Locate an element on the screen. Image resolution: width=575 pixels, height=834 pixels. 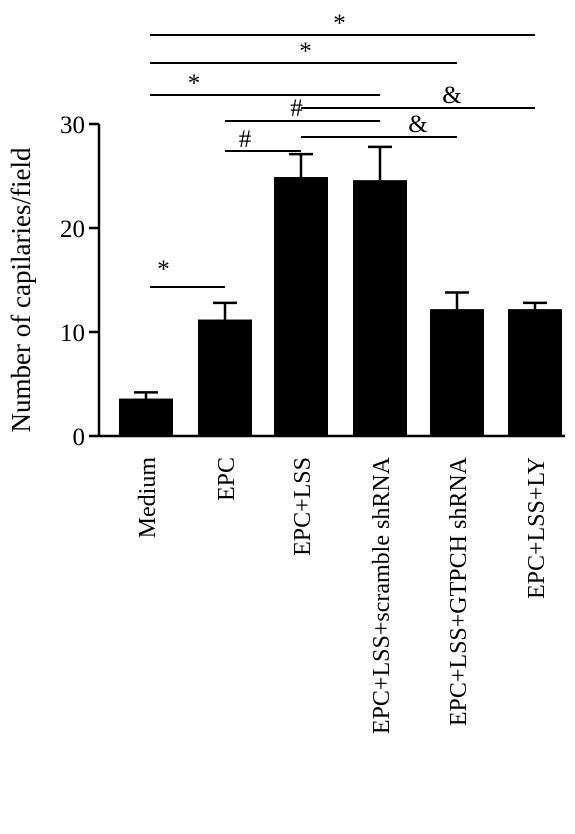
x-category-label: Medium is located at coordinates (148, 498).